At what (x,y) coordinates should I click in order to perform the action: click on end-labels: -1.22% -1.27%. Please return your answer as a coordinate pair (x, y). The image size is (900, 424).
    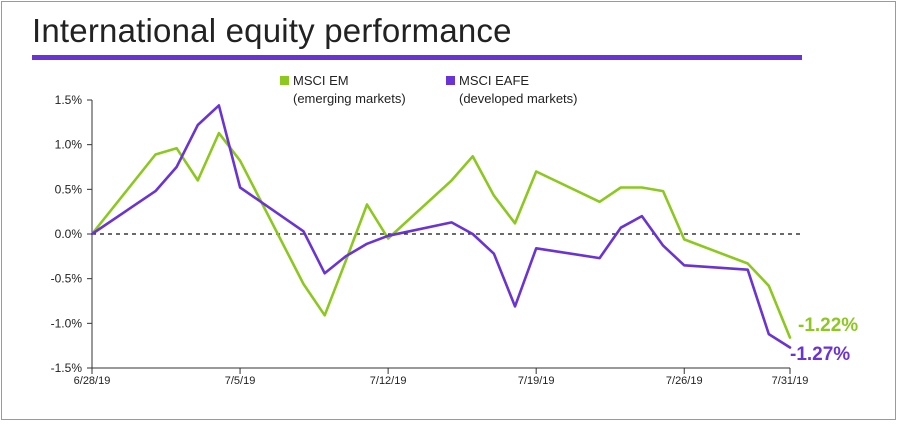
    Looking at the image, I should click on (824, 340).